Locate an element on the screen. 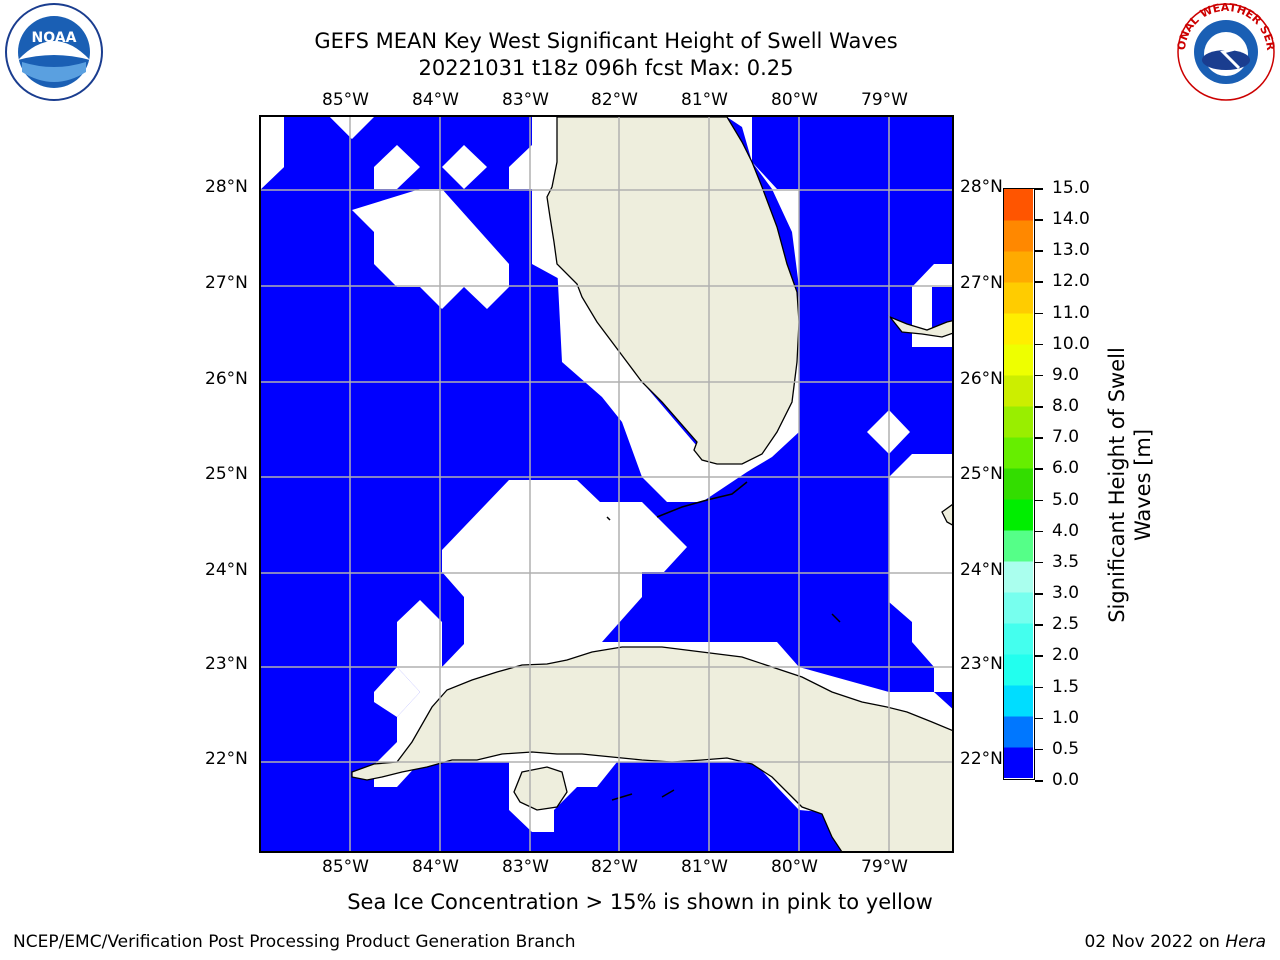  colorbar-bands is located at coordinates (1018, 483).